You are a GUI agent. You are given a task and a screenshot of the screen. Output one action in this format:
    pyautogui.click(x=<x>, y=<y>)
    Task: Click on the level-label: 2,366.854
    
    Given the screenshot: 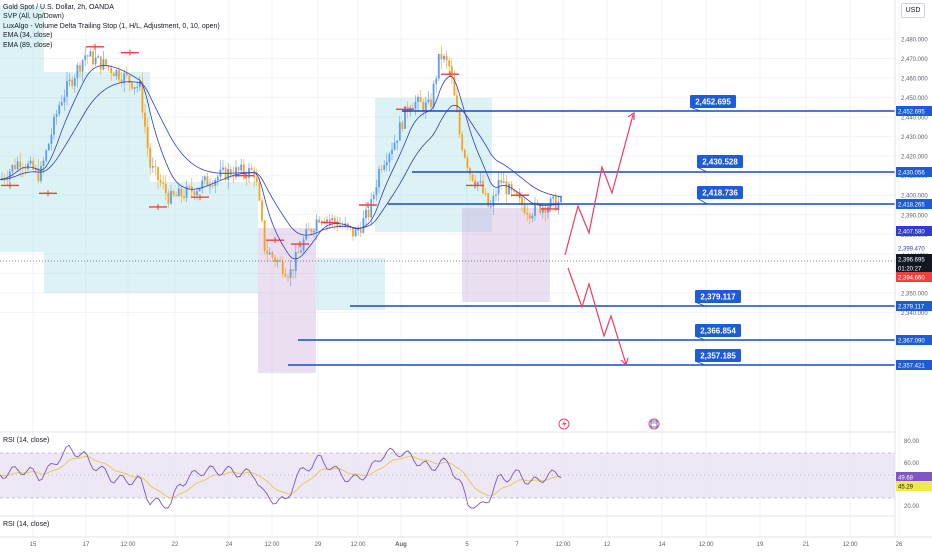 What is the action you would take?
    pyautogui.click(x=718, y=331)
    